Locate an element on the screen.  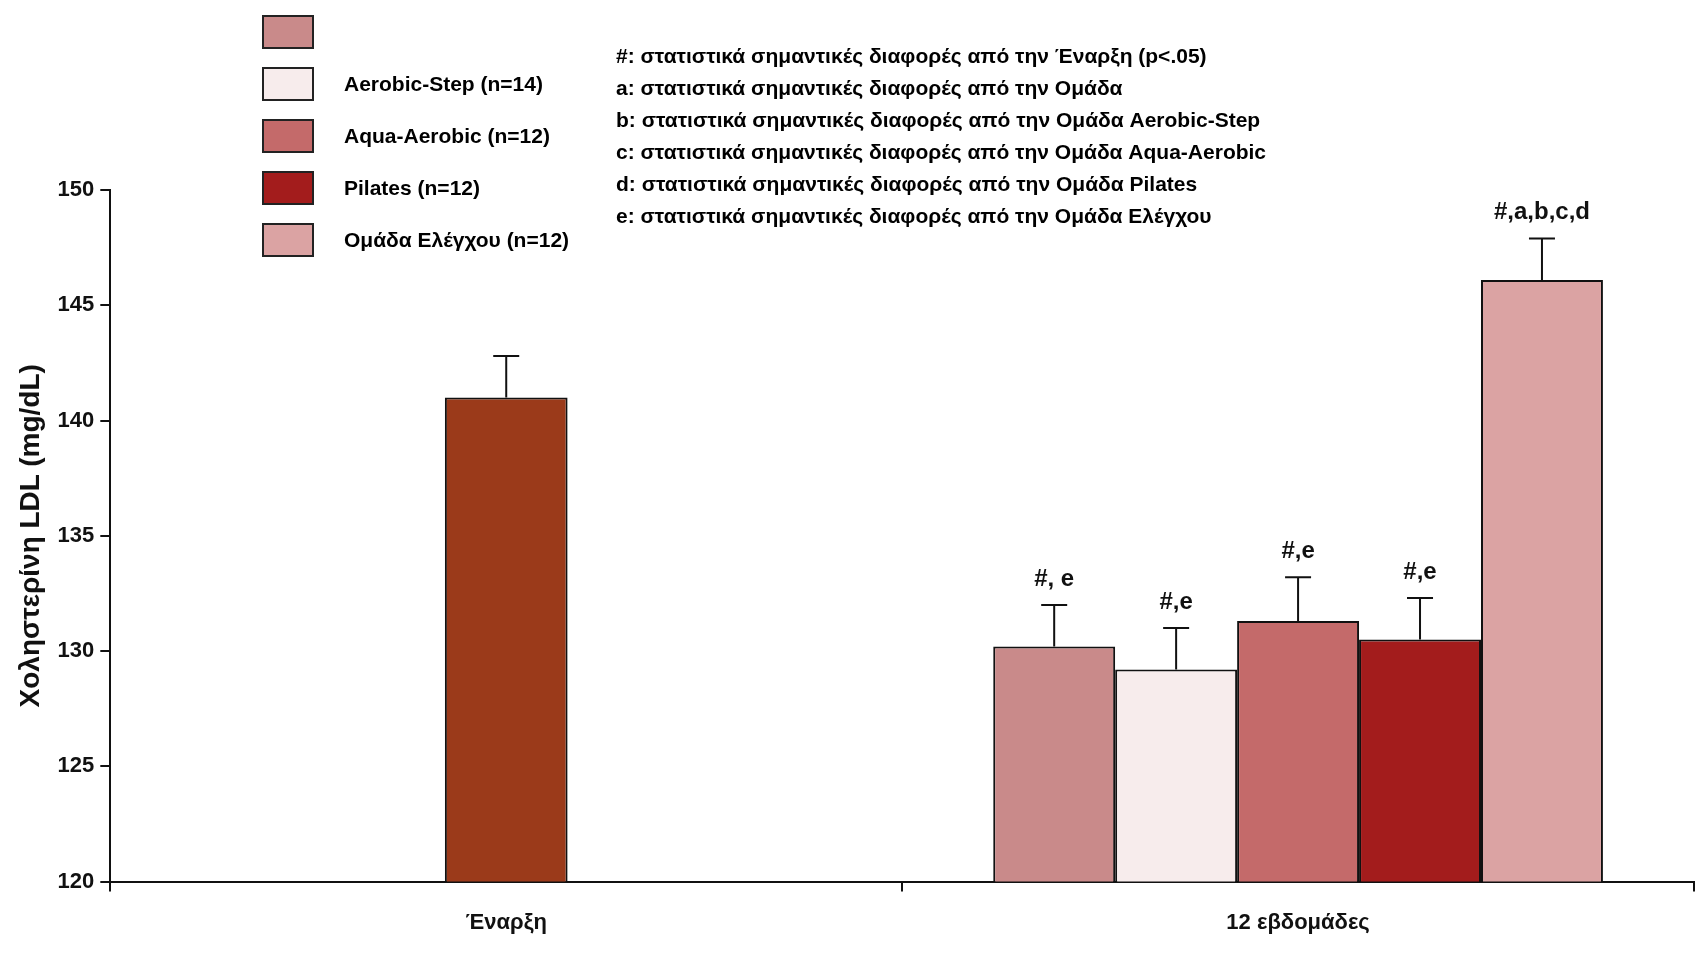
legend-label: Pilates (n=12) is located at coordinates (412, 188).